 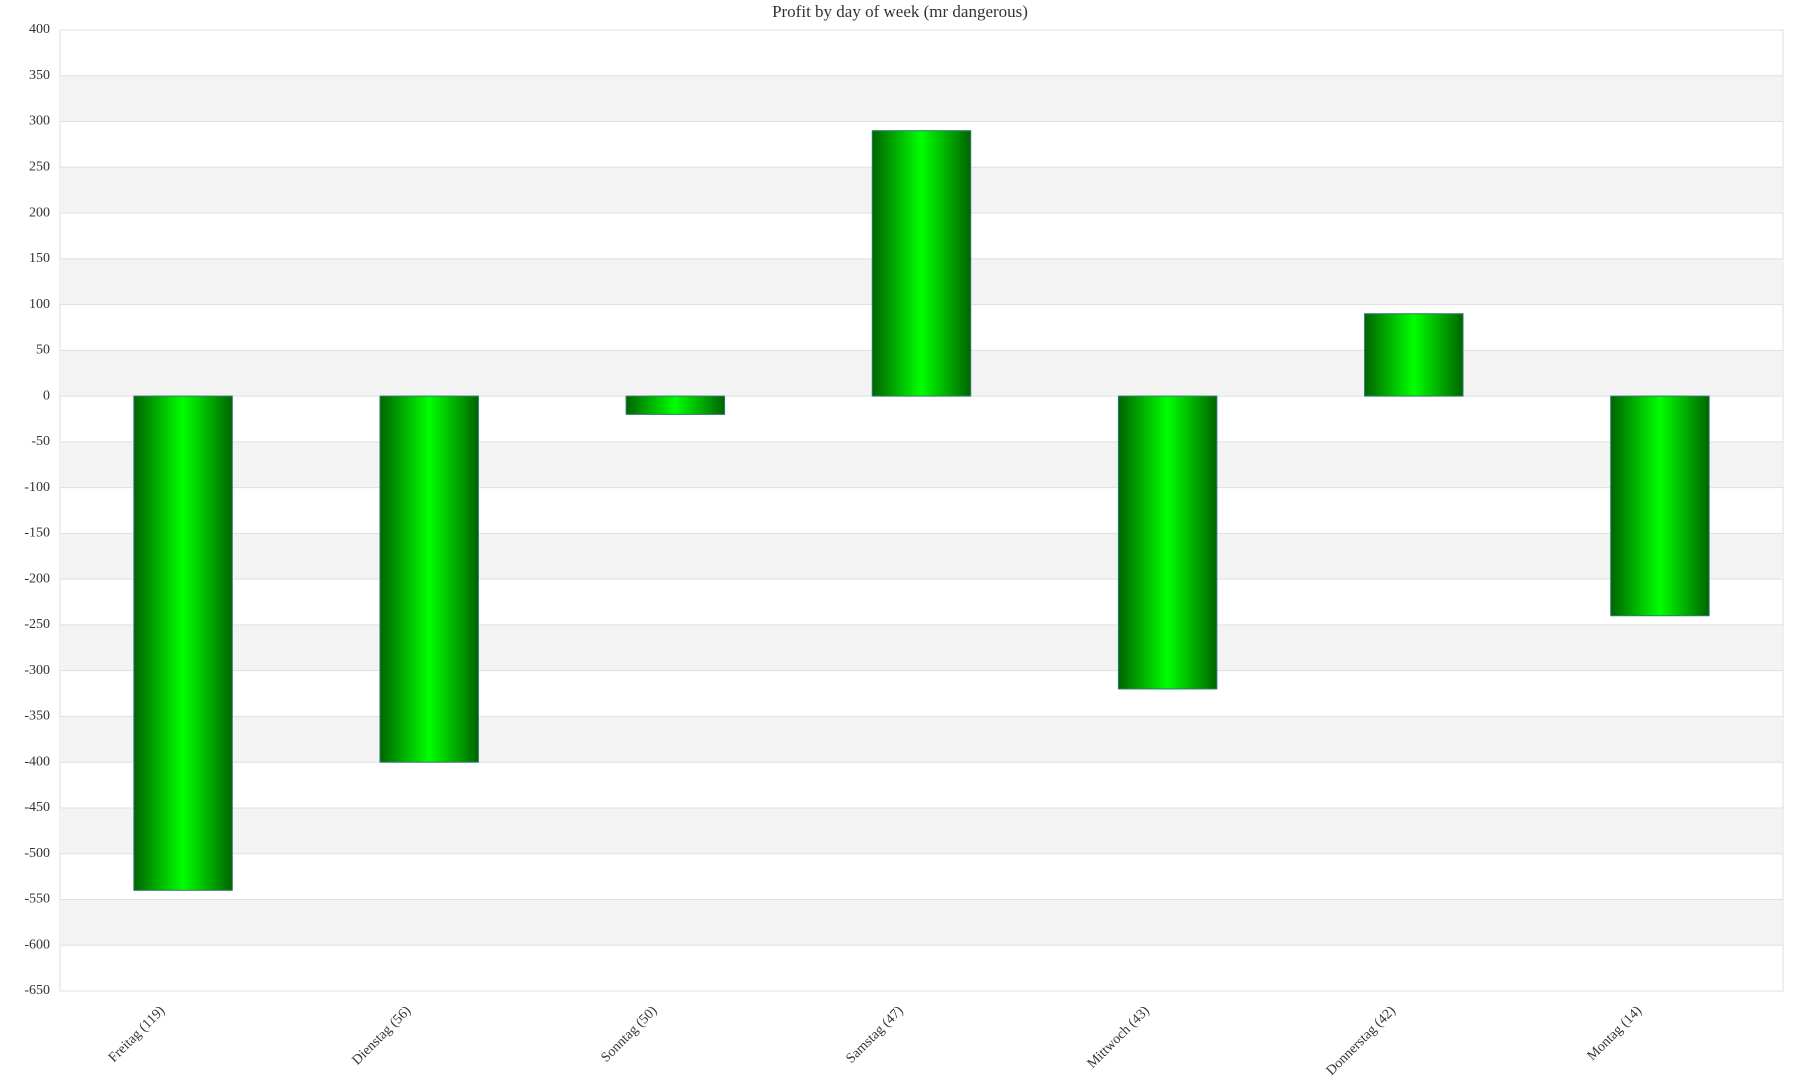 What do you see at coordinates (382, 1035) in the screenshot?
I see `x-tick-label: Dienstag (56)` at bounding box center [382, 1035].